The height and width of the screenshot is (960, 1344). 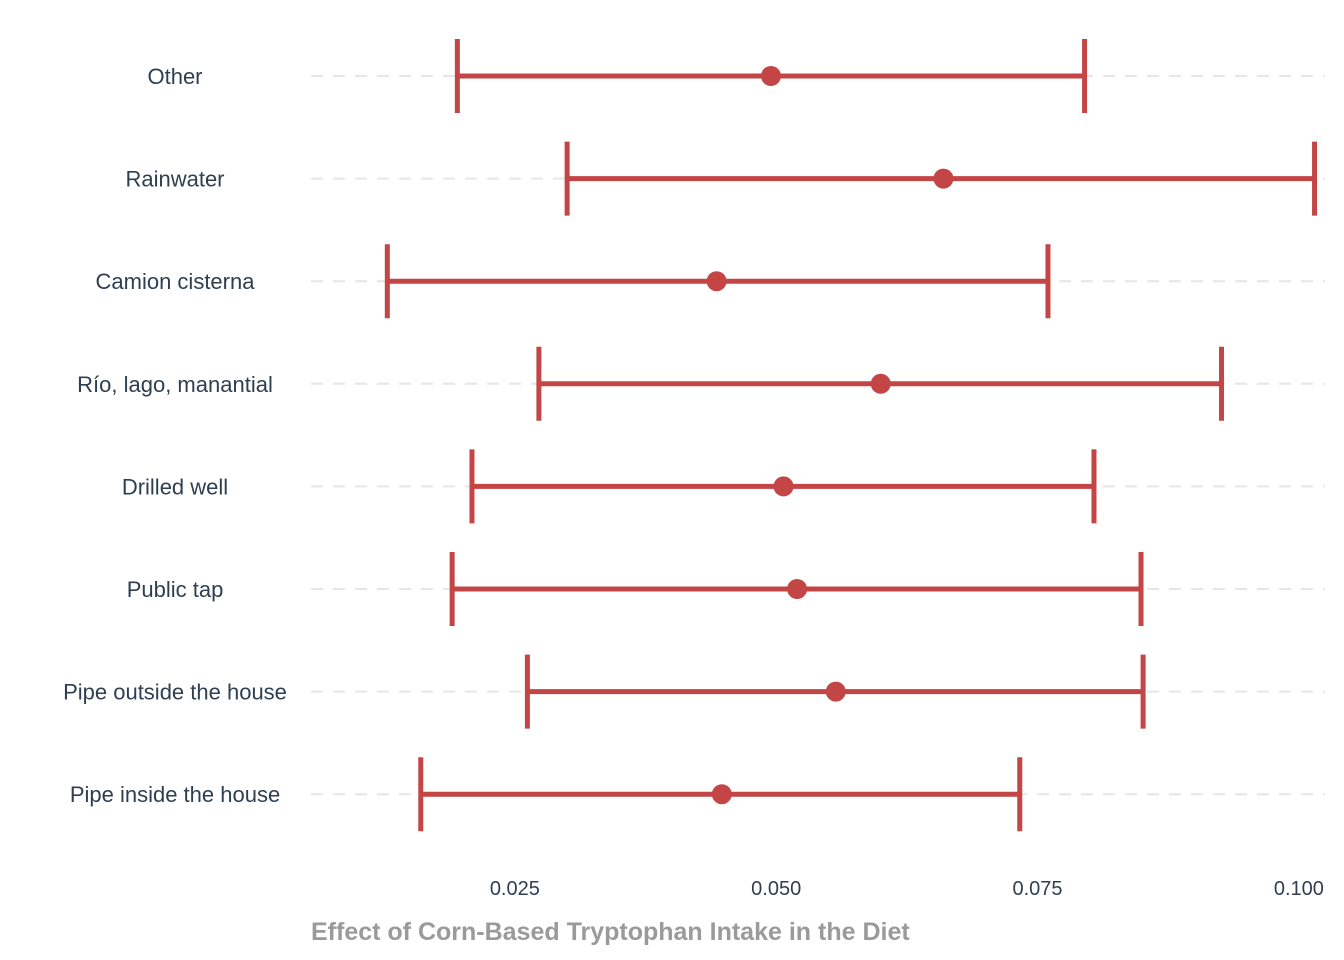 I want to click on category-label: Pipe outside the house, so click(x=175, y=692).